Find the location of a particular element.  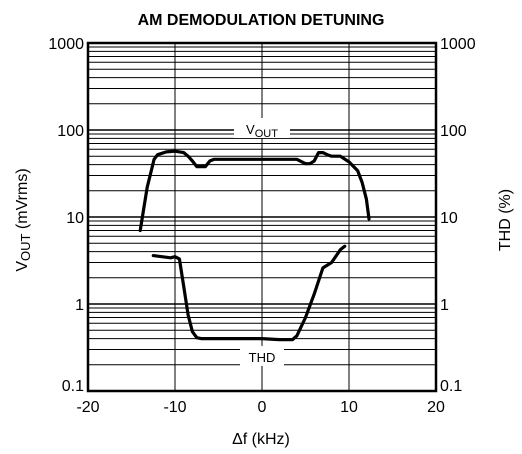

y-tick-label-right: 10 is located at coordinates (449, 218).